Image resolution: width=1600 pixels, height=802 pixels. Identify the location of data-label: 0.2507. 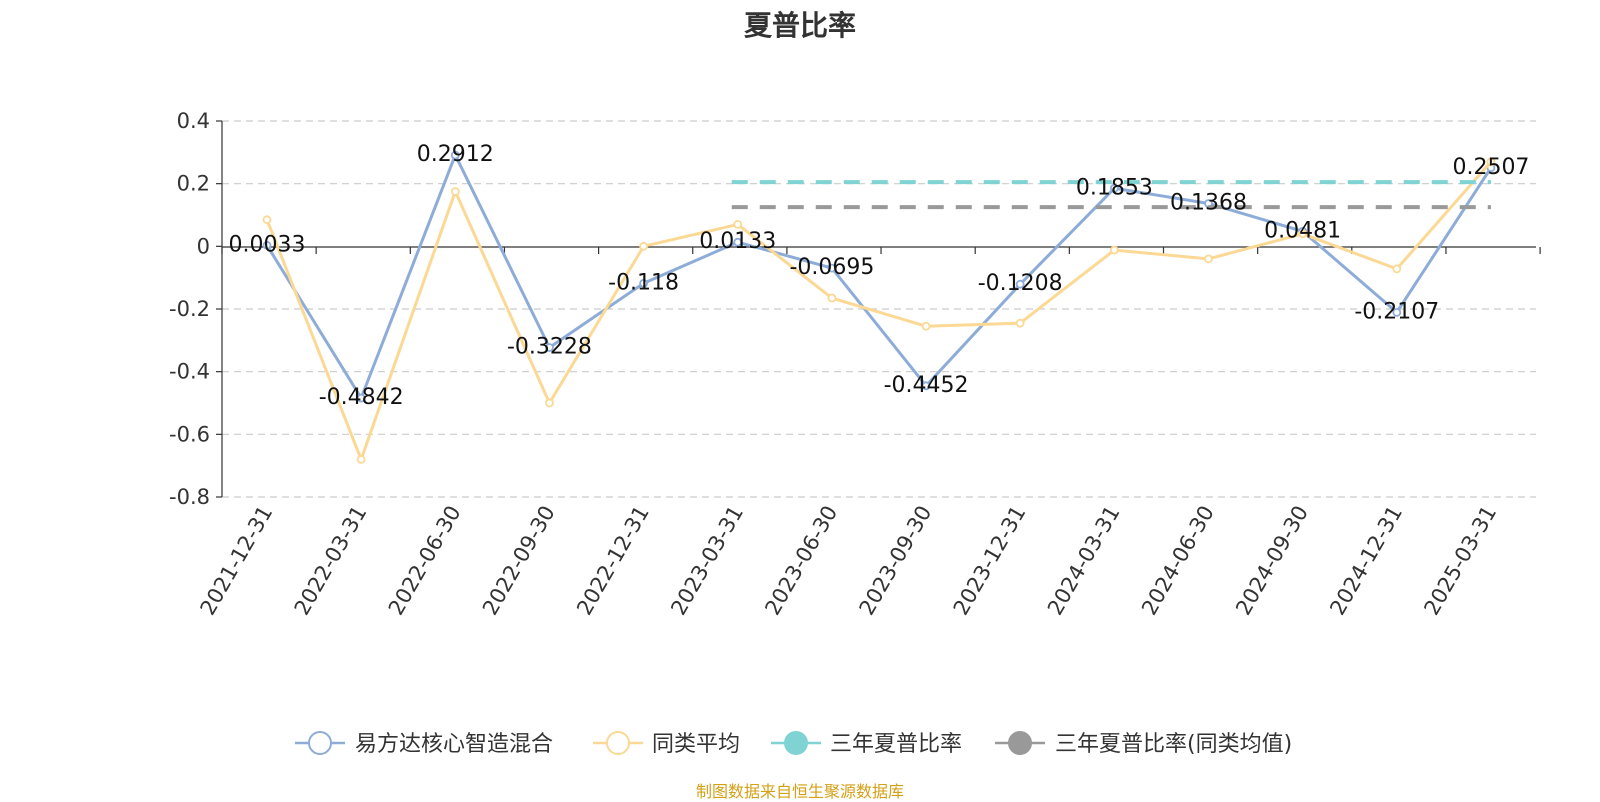
(1490, 167).